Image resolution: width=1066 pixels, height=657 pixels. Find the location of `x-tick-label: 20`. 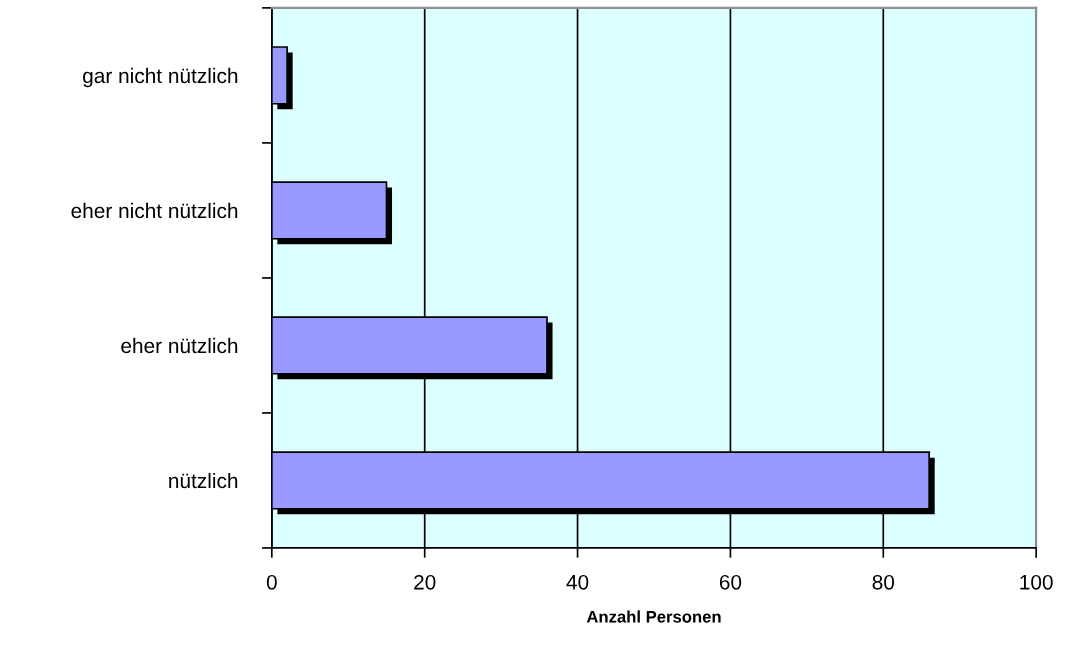

x-tick-label: 20 is located at coordinates (425, 582).